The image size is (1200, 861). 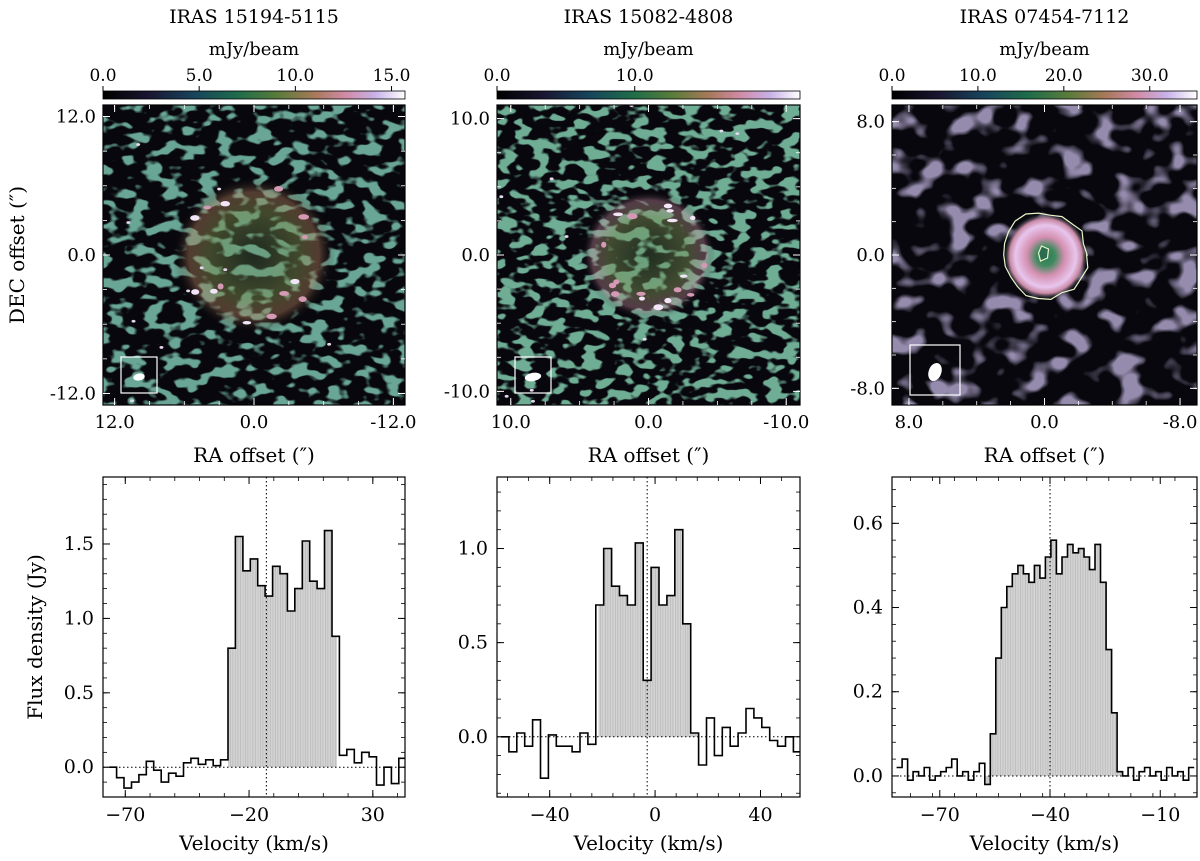 What do you see at coordinates (35, 637) in the screenshot?
I see `spectrum-ylabel: Flux density (Jy)` at bounding box center [35, 637].